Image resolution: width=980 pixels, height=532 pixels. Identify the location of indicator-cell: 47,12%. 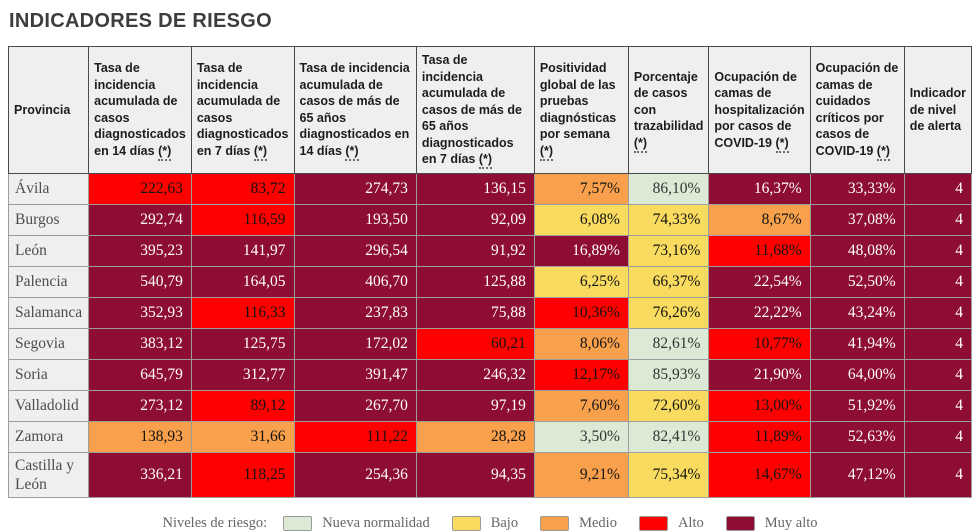
(857, 475).